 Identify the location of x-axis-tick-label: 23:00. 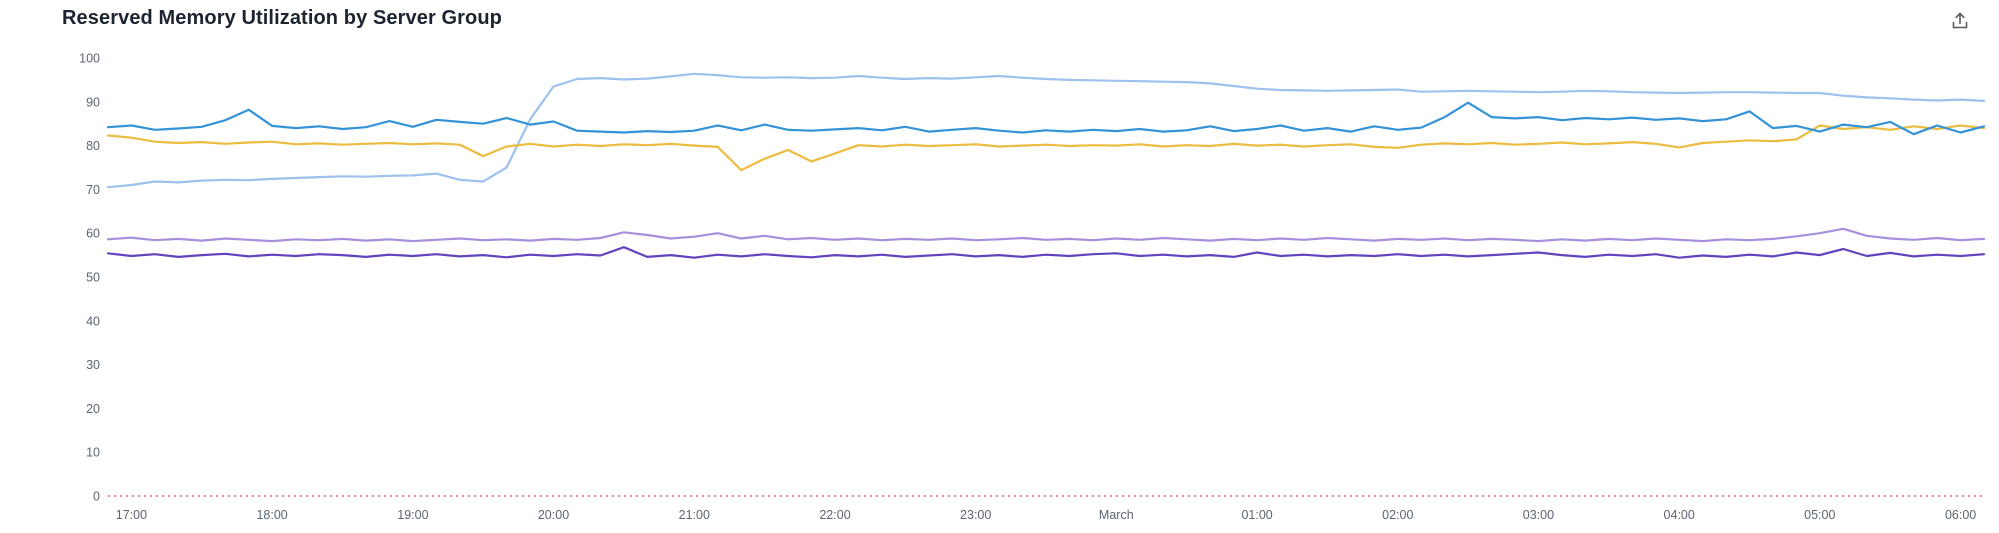
(975, 515).